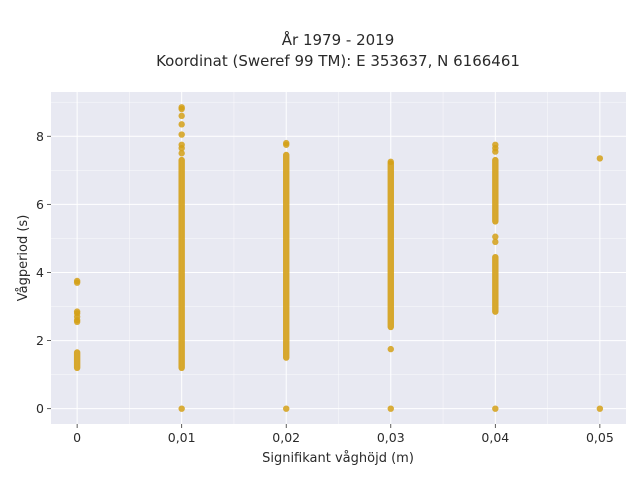 Image resolution: width=640 pixels, height=480 pixels. Describe the element at coordinates (40, 204) in the screenshot. I see `y-tick-label: 6` at that location.